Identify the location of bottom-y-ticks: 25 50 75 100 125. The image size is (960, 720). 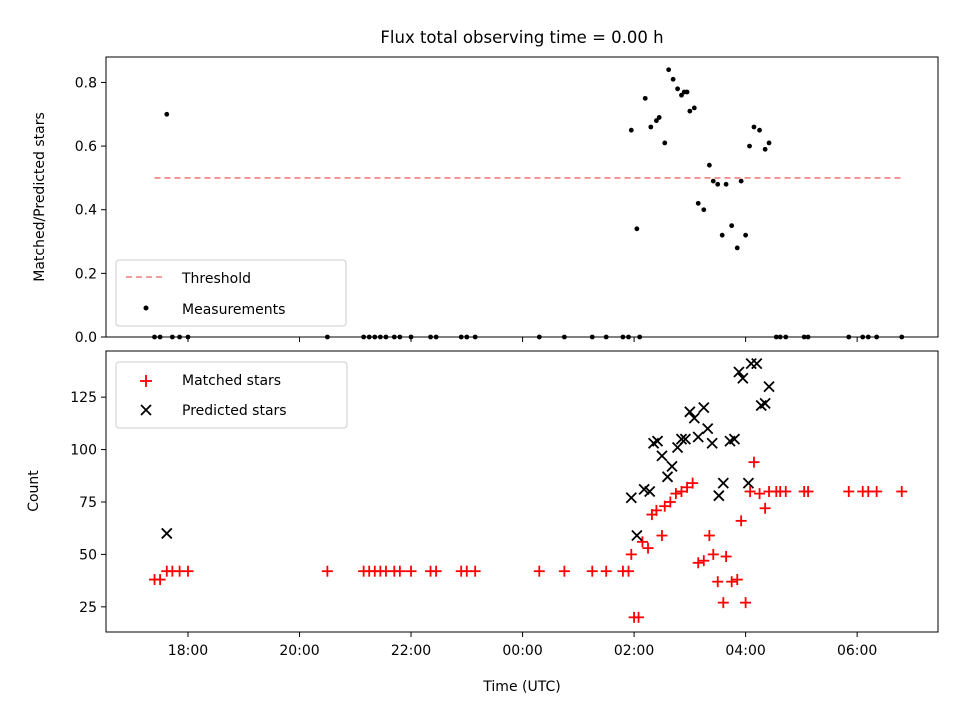
(88, 503).